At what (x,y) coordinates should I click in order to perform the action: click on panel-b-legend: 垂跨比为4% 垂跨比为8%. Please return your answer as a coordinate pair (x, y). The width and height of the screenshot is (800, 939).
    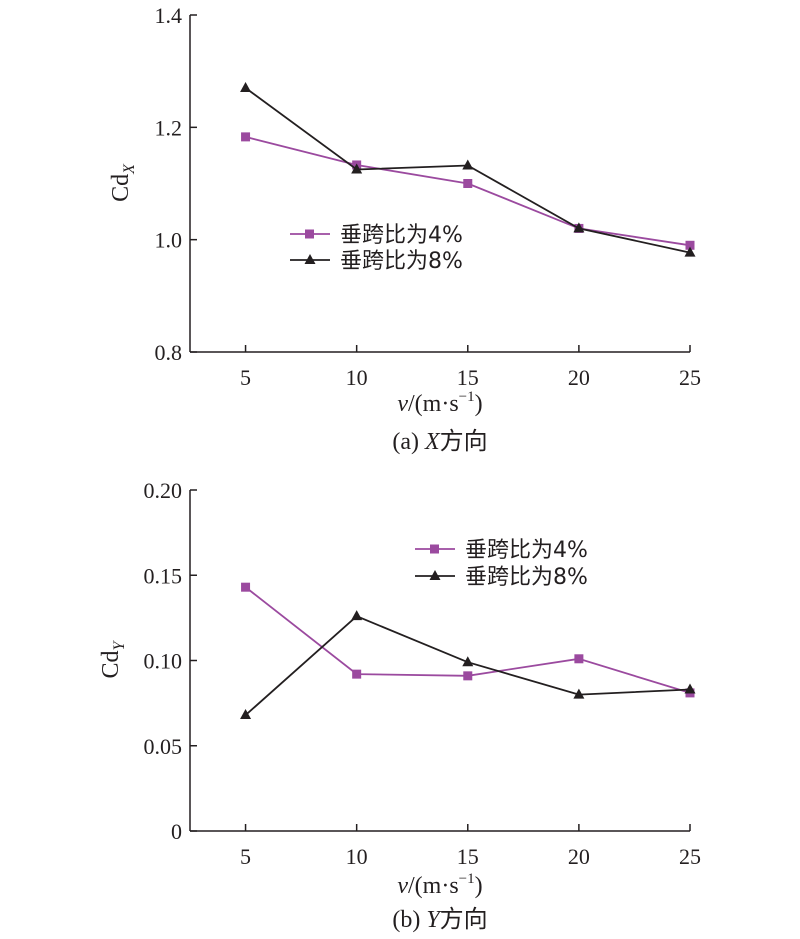
    Looking at the image, I should click on (501, 564).